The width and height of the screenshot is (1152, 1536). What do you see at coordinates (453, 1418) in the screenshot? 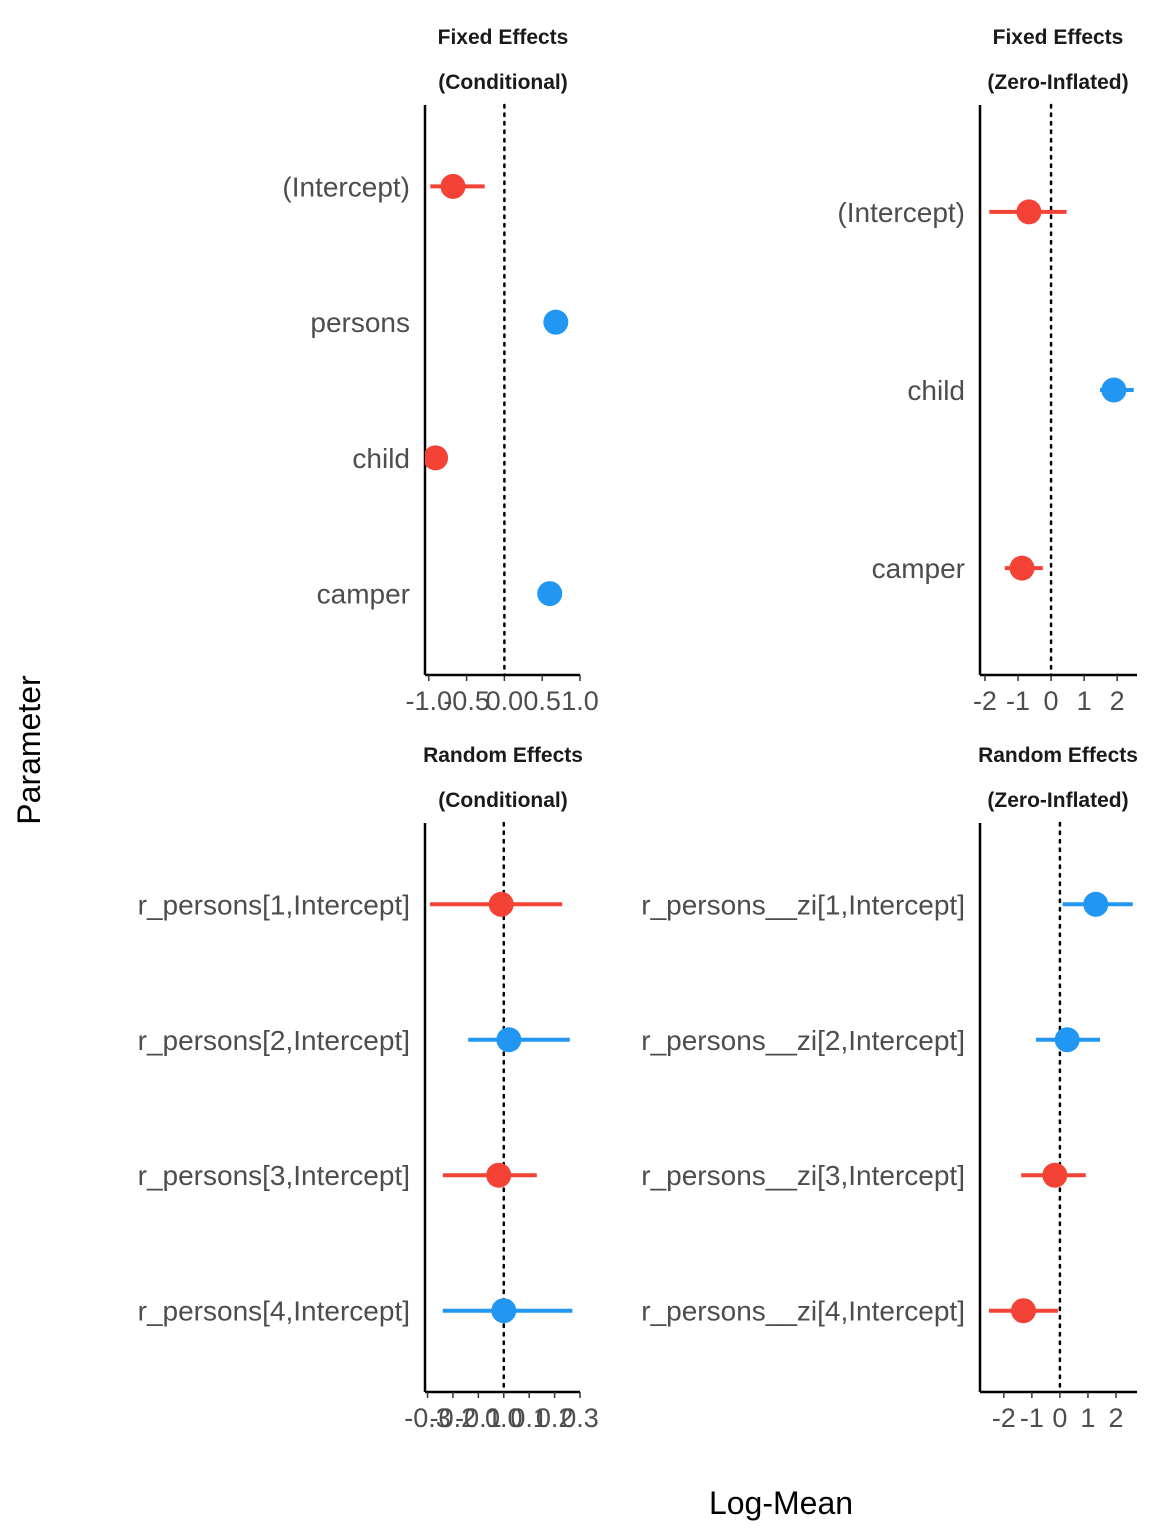
I see `x-tick-label: -0.2` at bounding box center [453, 1418].